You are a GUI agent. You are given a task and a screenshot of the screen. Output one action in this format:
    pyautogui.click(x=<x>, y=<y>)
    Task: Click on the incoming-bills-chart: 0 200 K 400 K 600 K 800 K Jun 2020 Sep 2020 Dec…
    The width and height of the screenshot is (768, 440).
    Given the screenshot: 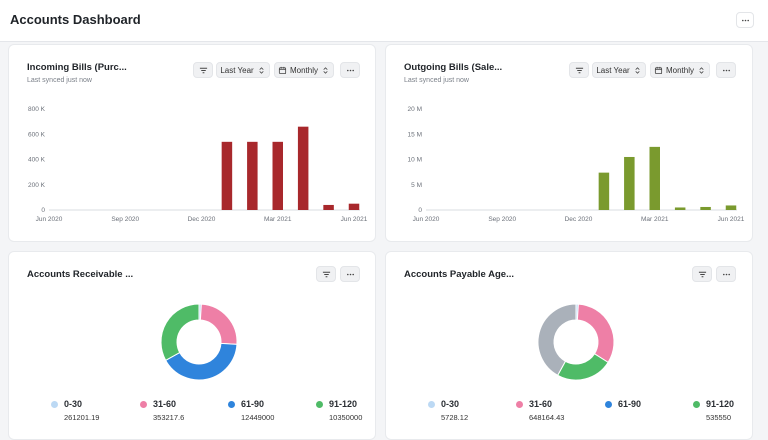 What is the action you would take?
    pyautogui.click(x=198, y=164)
    